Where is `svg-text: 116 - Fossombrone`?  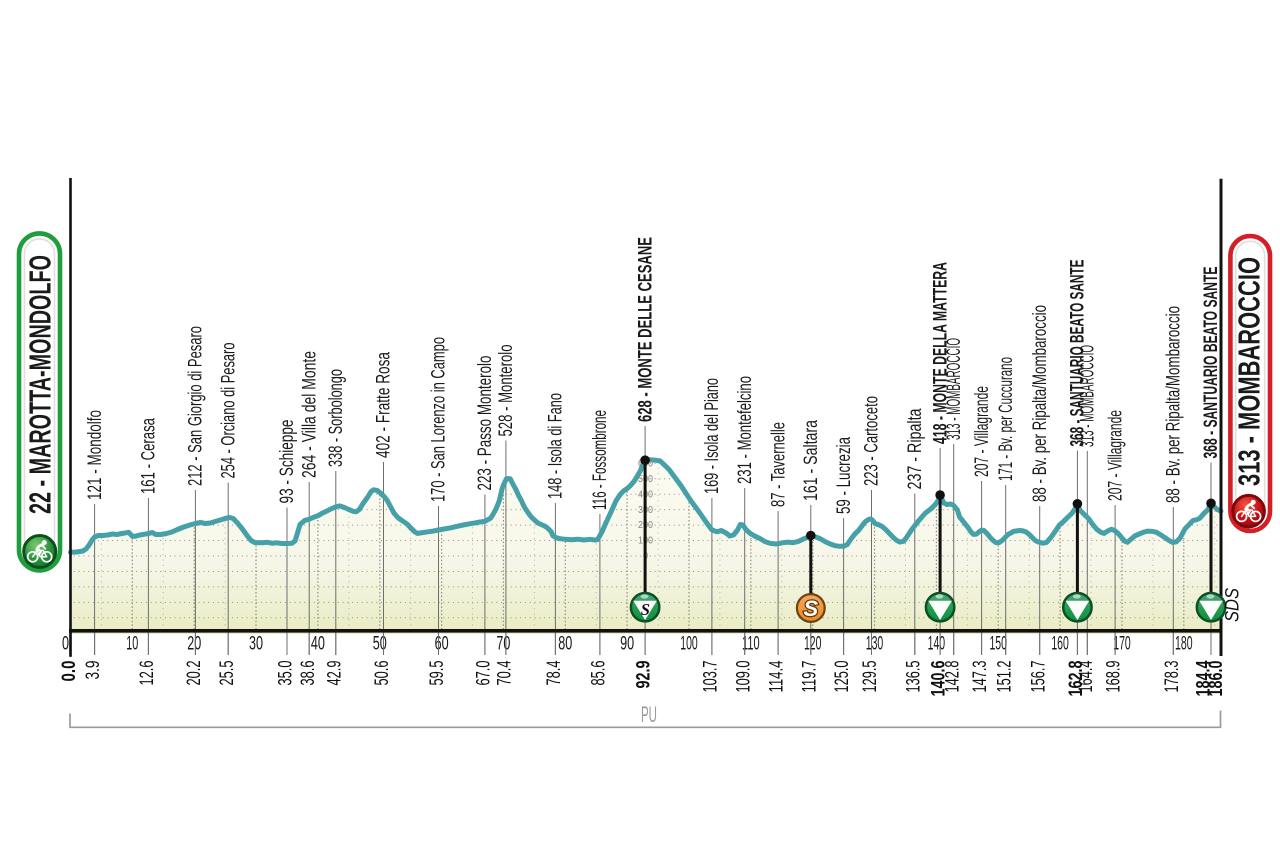 svg-text: 116 - Fossombrone is located at coordinates (600, 460).